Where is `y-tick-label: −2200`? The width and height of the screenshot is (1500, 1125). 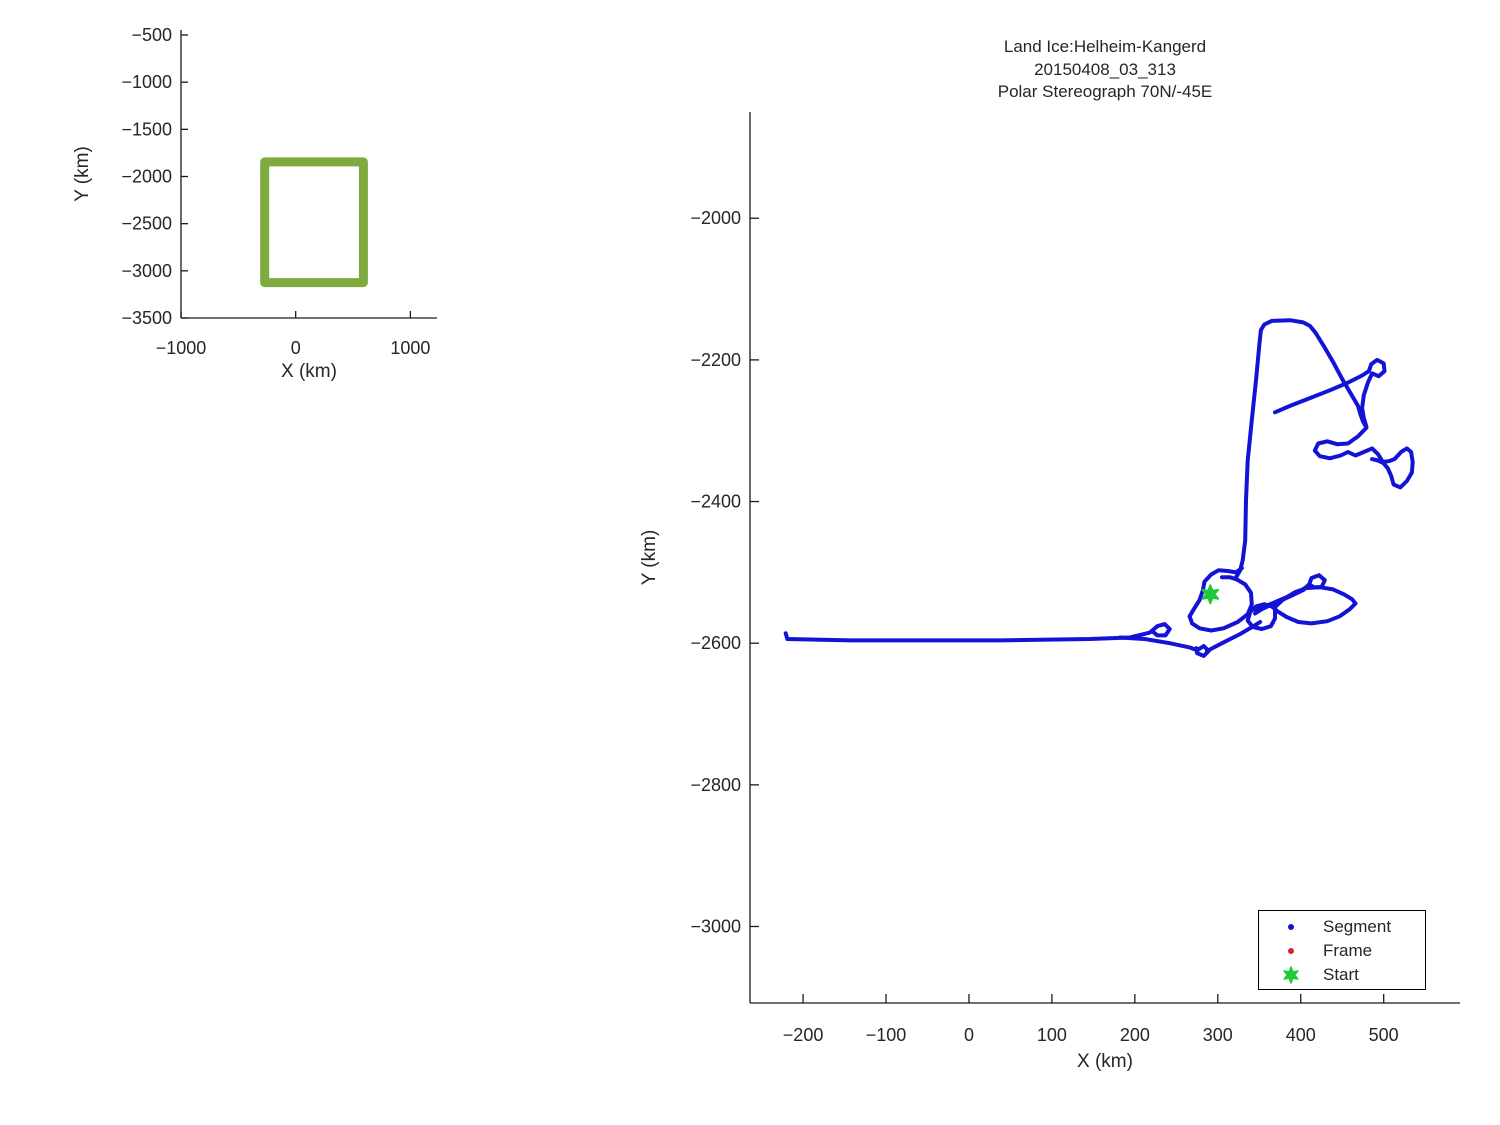 y-tick-label: −2200 is located at coordinates (715, 360).